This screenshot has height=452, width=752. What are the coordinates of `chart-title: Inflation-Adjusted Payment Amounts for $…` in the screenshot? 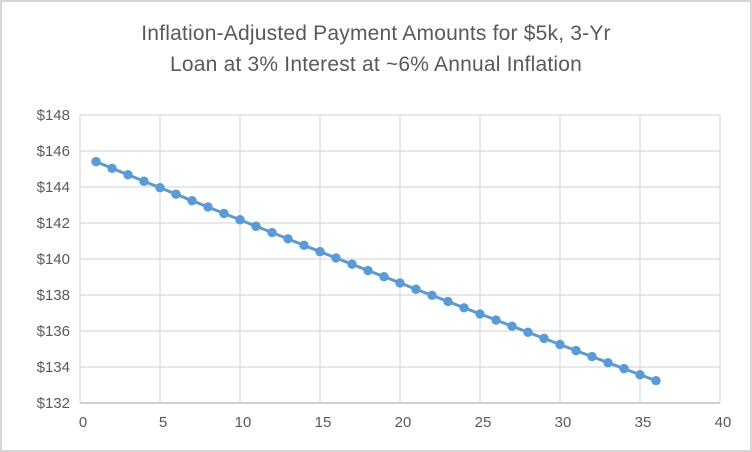 It's located at (376, 49).